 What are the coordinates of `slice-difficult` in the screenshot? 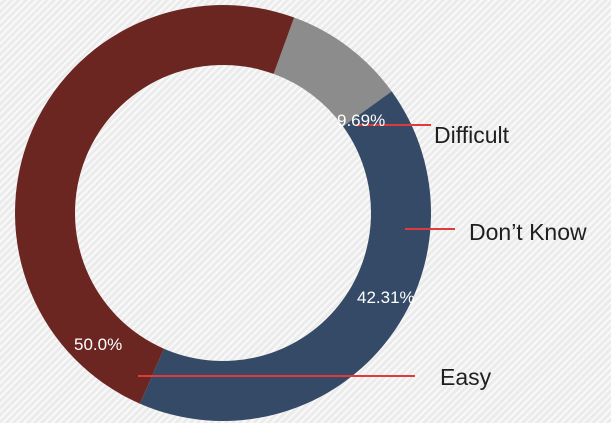 It's located at (332, 72).